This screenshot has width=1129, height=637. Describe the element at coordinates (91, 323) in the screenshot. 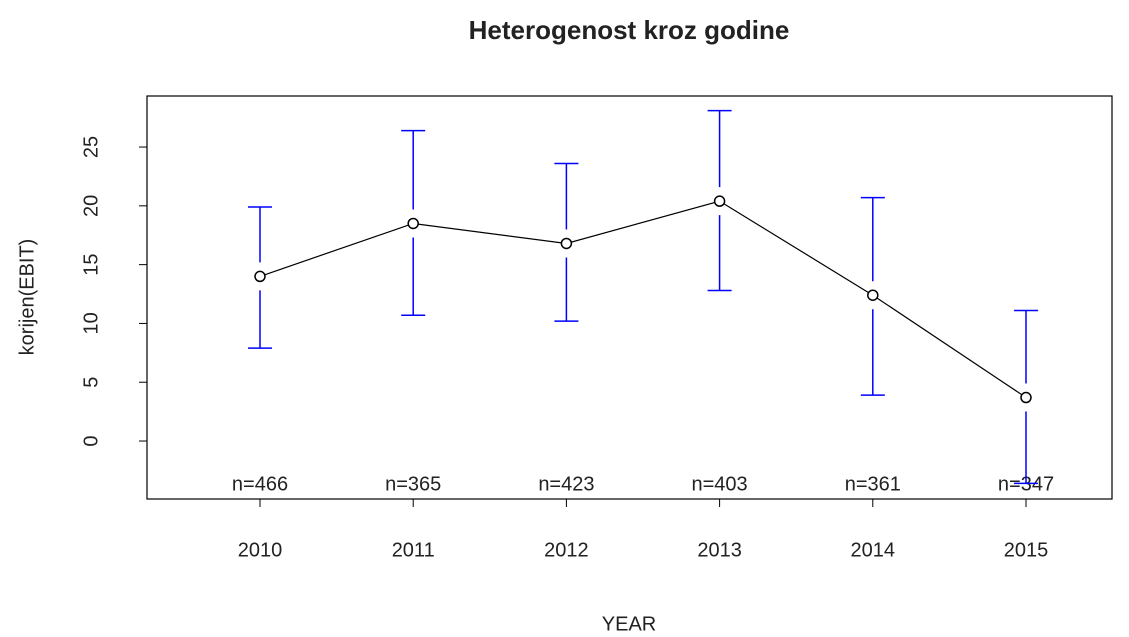

I see `y-tick-label: 10` at that location.